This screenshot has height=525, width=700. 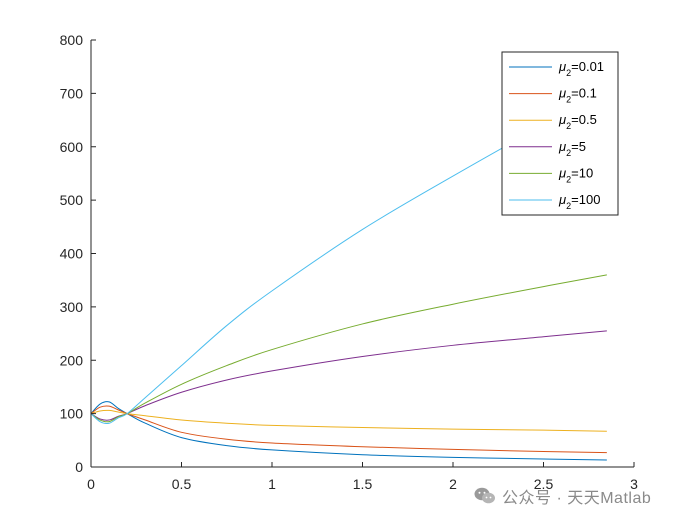 I want to click on x-tick-label: 3, so click(x=634, y=484).